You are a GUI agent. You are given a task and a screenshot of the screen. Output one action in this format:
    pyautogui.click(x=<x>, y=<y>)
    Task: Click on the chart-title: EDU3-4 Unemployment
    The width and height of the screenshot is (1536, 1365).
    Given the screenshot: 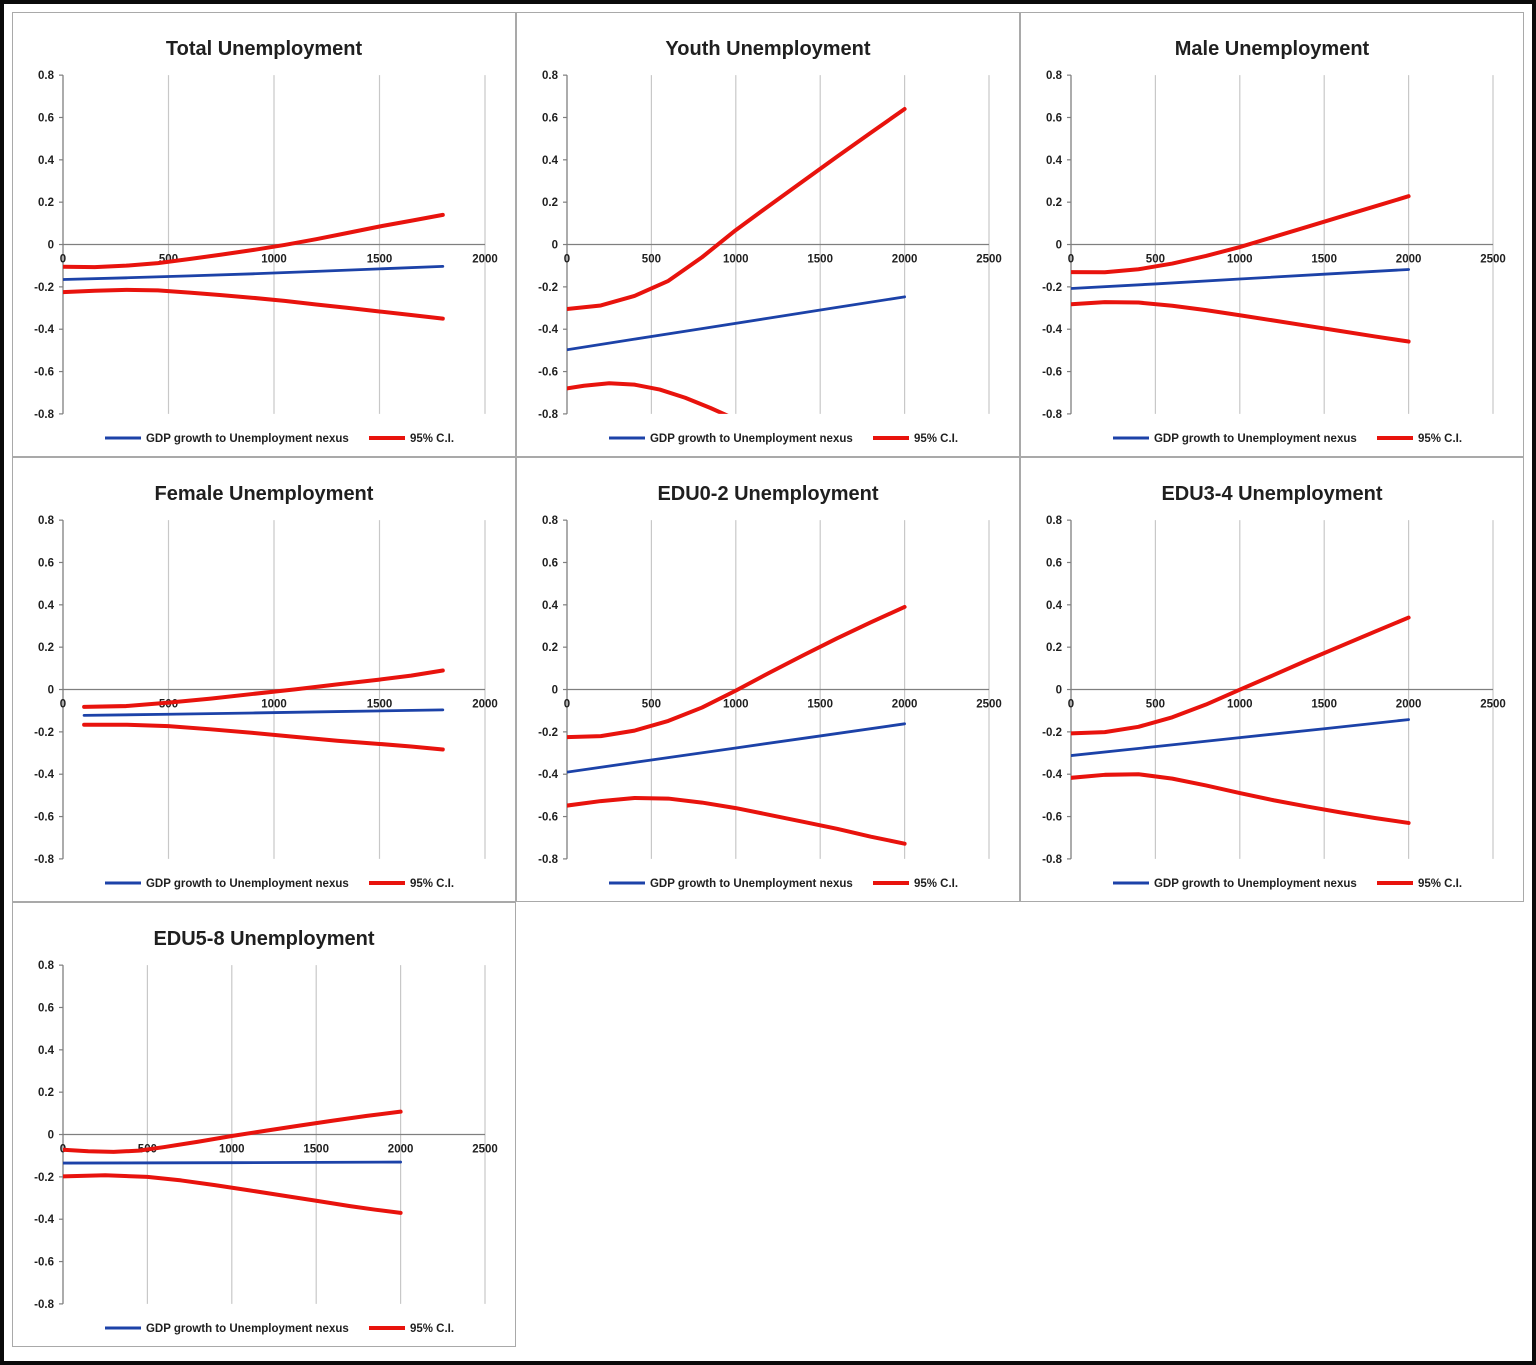 What is the action you would take?
    pyautogui.click(x=1271, y=494)
    